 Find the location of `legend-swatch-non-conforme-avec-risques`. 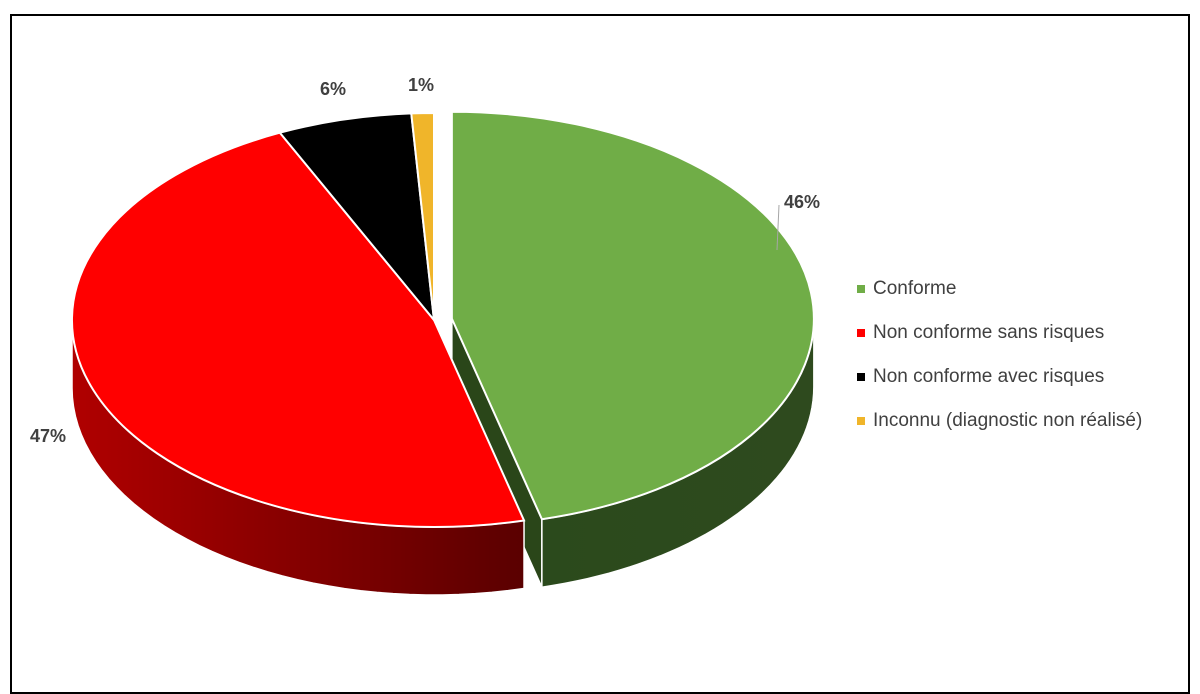

legend-swatch-non-conforme-avec-risques is located at coordinates (861, 377).